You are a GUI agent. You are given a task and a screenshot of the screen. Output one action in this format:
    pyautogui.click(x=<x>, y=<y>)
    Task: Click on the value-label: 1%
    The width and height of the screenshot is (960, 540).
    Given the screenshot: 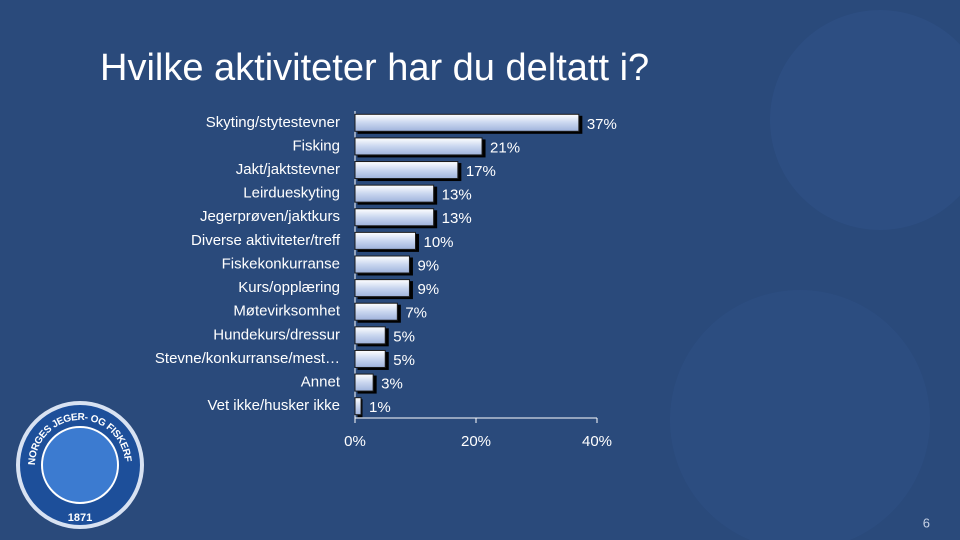 What is the action you would take?
    pyautogui.click(x=380, y=407)
    